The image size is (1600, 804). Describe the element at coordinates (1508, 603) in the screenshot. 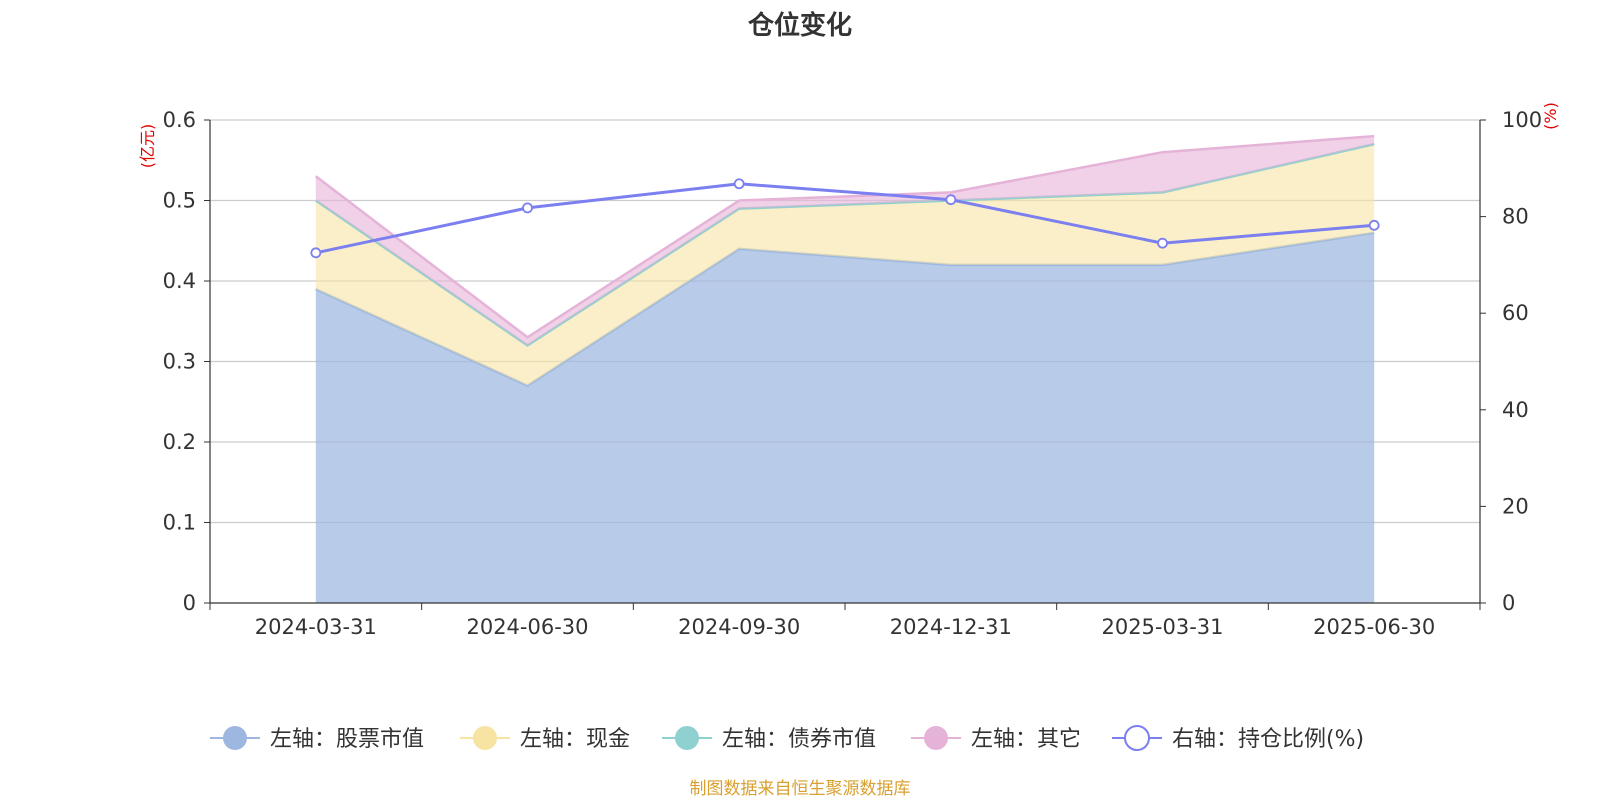

I see `right-axis-tick-label: 0` at that location.